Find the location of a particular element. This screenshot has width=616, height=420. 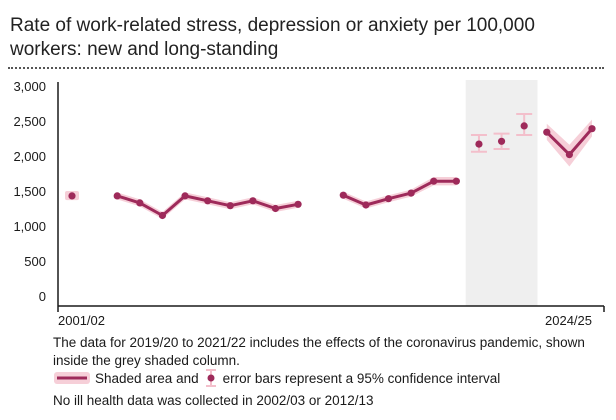

y-tick-label: 0 is located at coordinates (42, 296).